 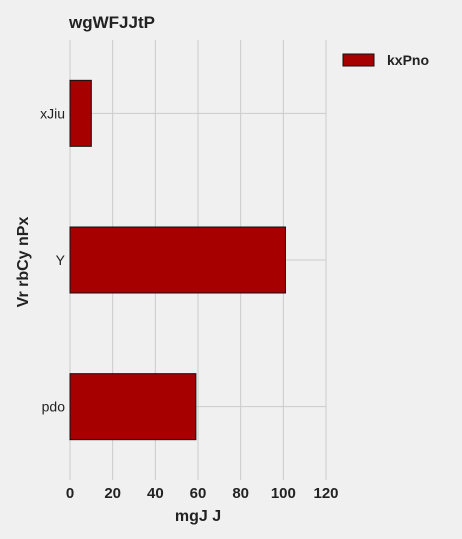 I want to click on x-tick-label: 40, so click(x=155, y=493).